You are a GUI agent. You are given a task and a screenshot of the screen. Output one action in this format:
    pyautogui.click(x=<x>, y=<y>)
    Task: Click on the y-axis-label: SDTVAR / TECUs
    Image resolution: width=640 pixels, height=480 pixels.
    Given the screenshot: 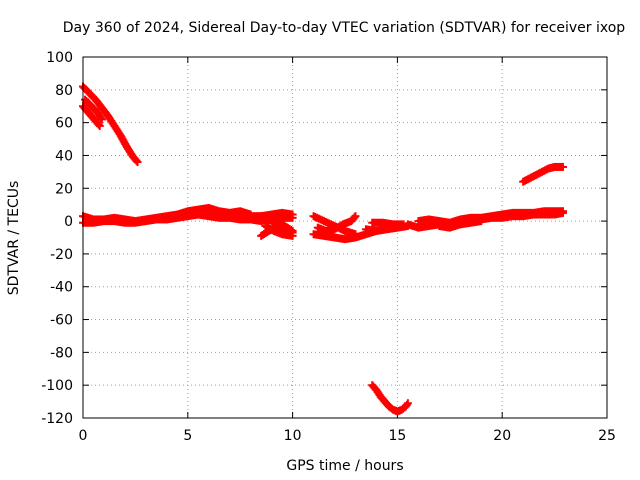 What is the action you would take?
    pyautogui.click(x=14, y=238)
    